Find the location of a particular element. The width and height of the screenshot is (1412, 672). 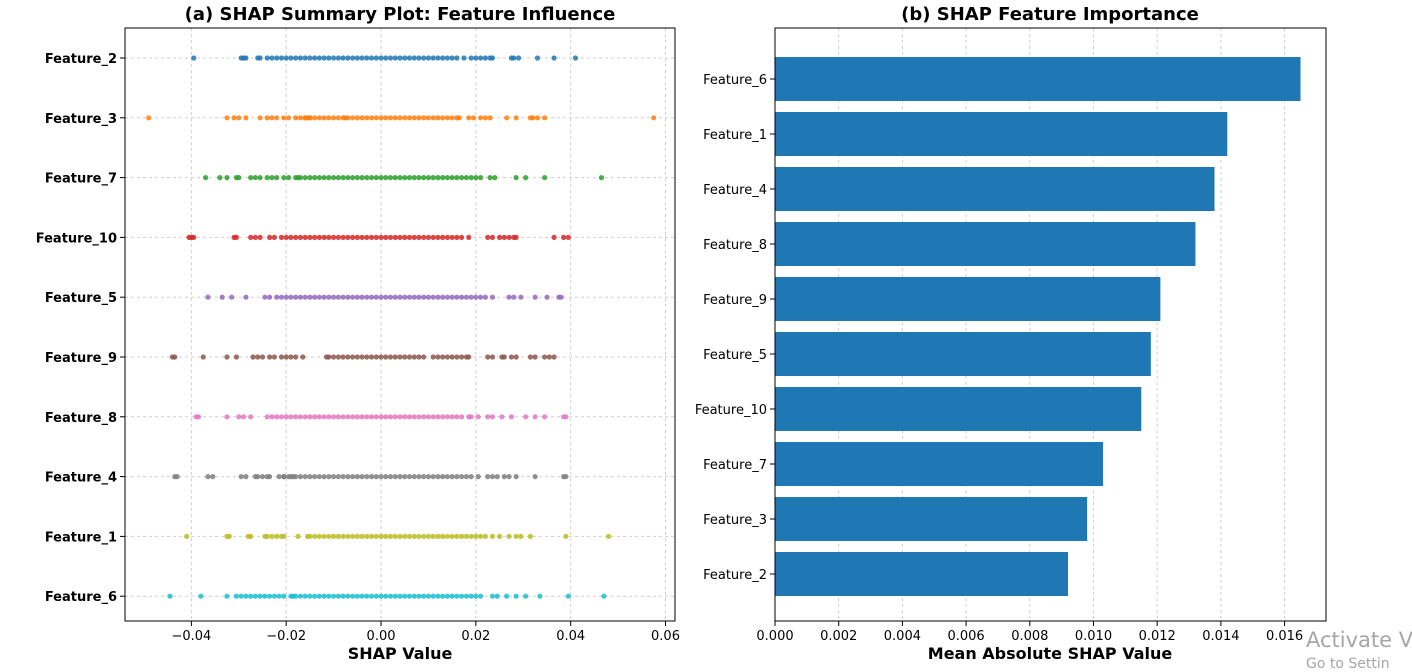

bar-x-tick-label: 0.016 is located at coordinates (1284, 636).